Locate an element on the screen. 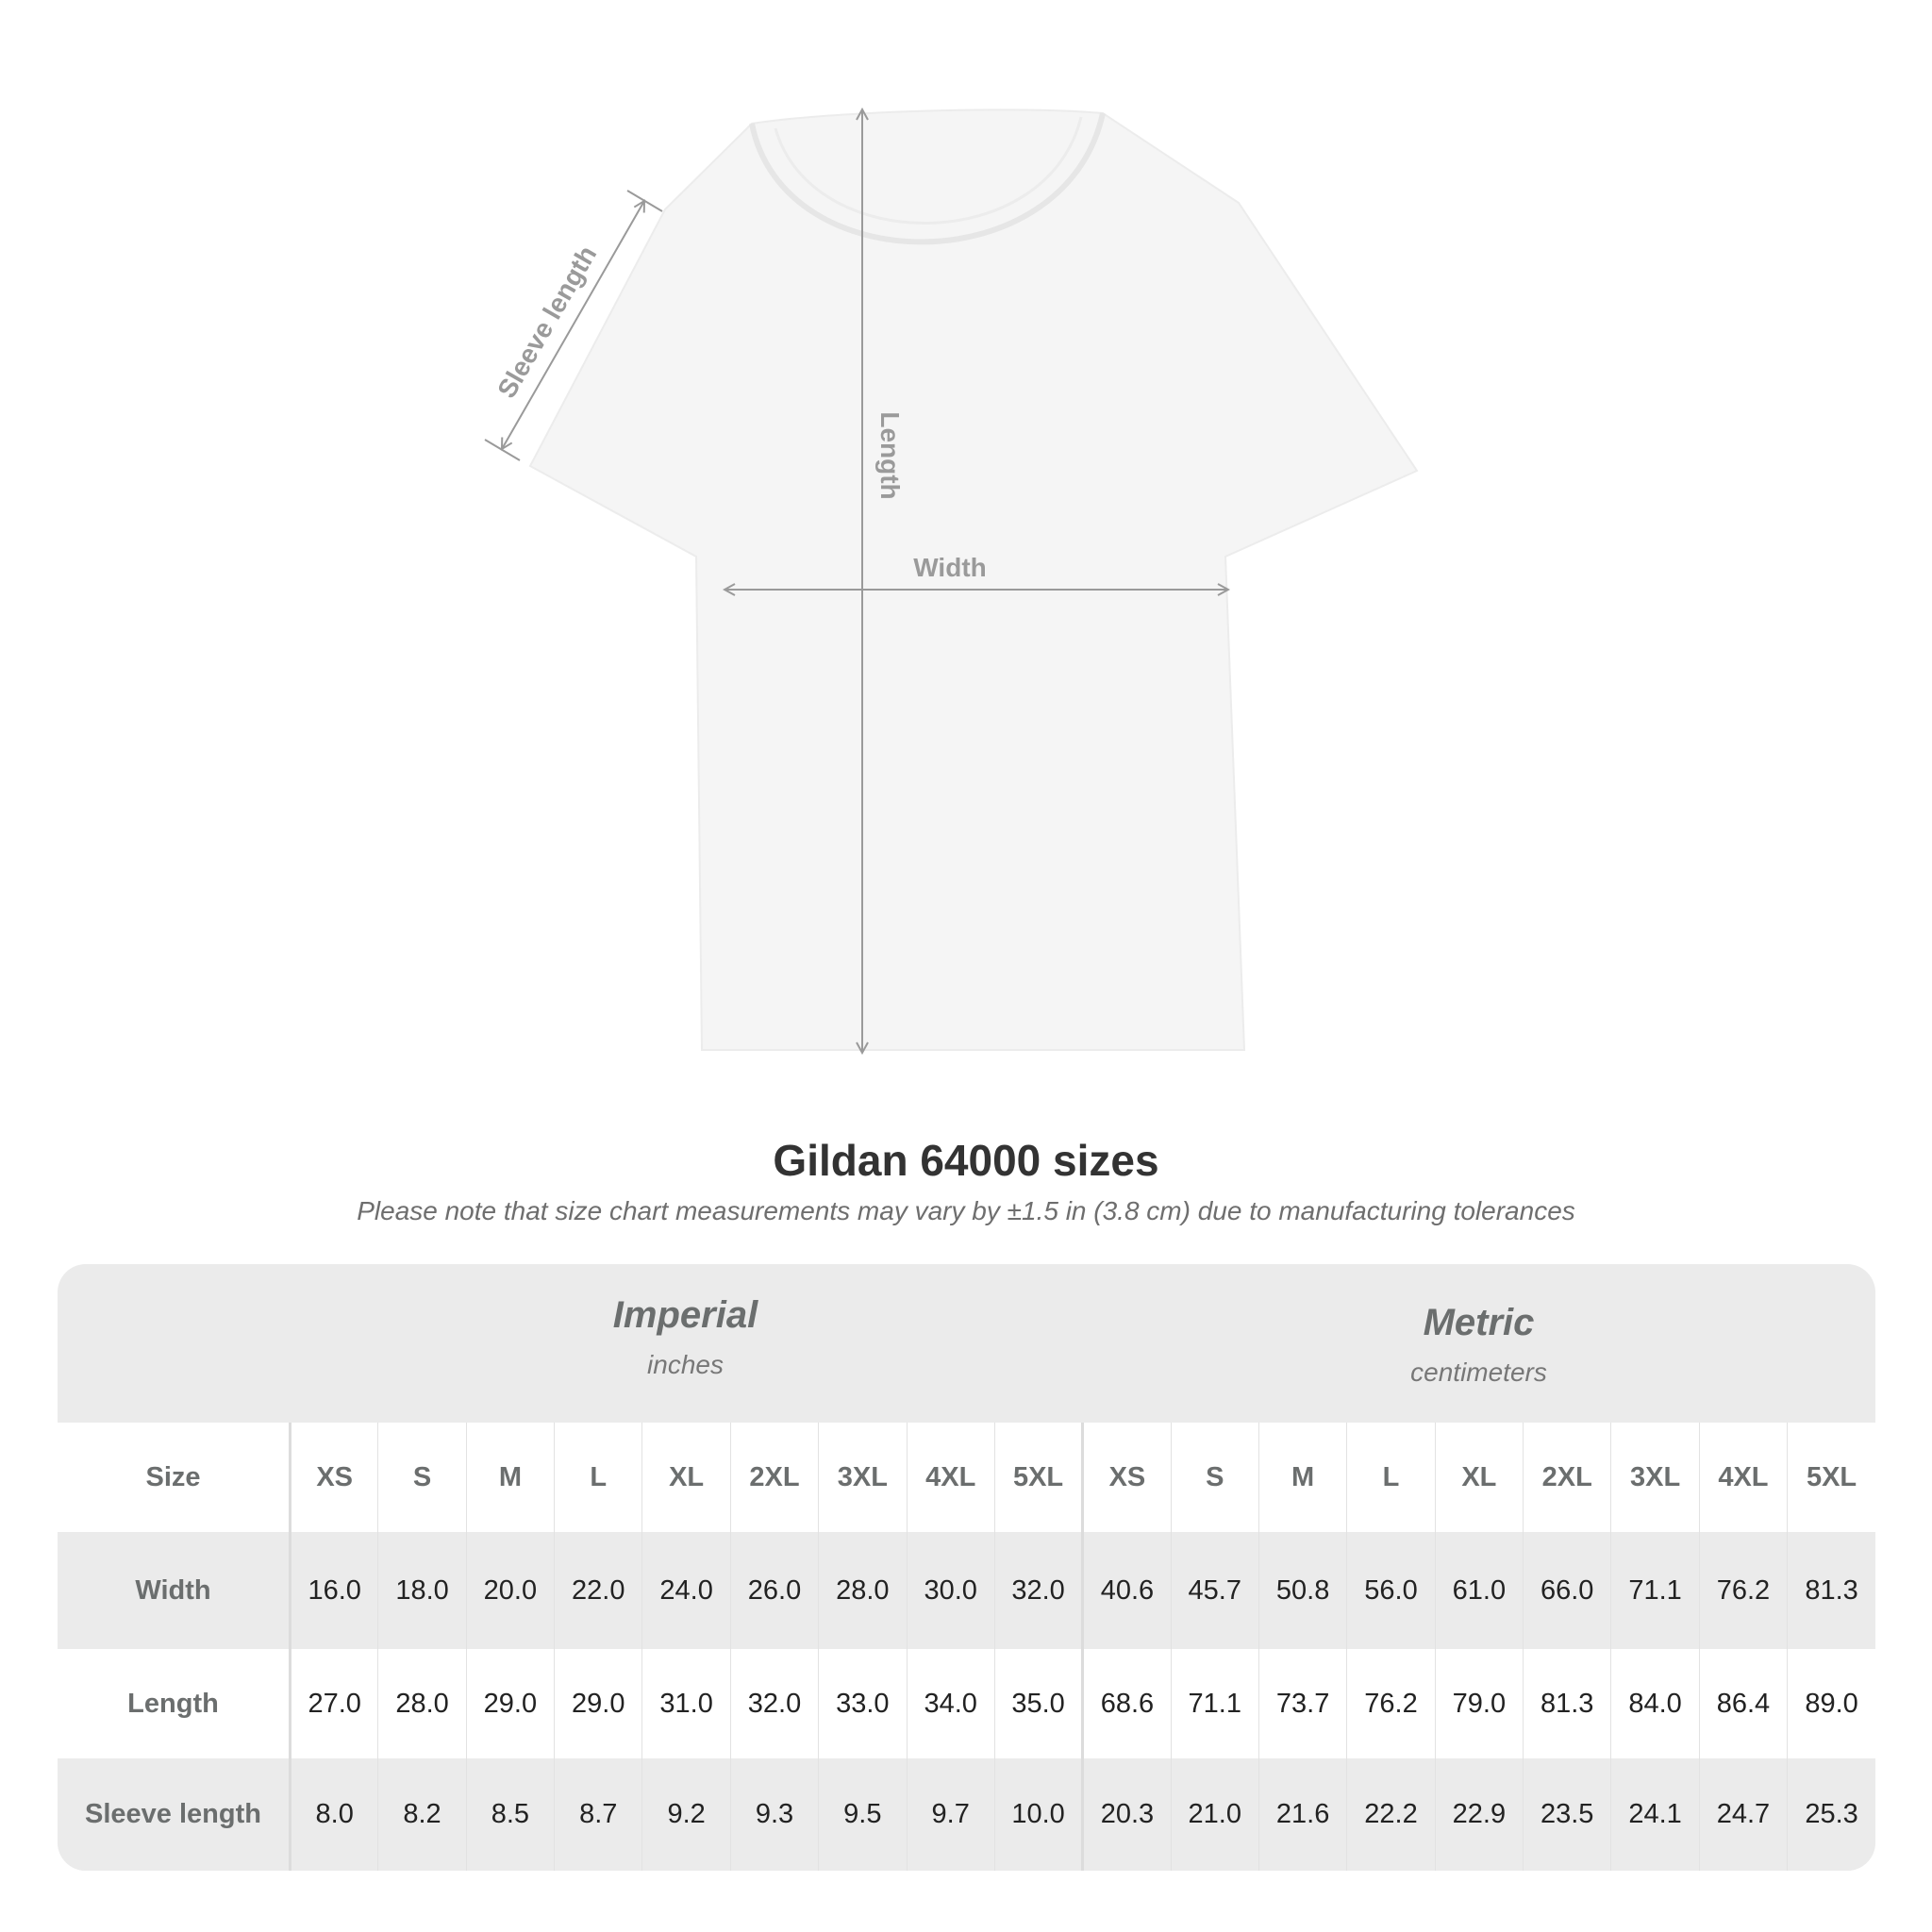 This screenshot has width=1932, height=1932. metric-value-cell: 66.0 is located at coordinates (1567, 1591).